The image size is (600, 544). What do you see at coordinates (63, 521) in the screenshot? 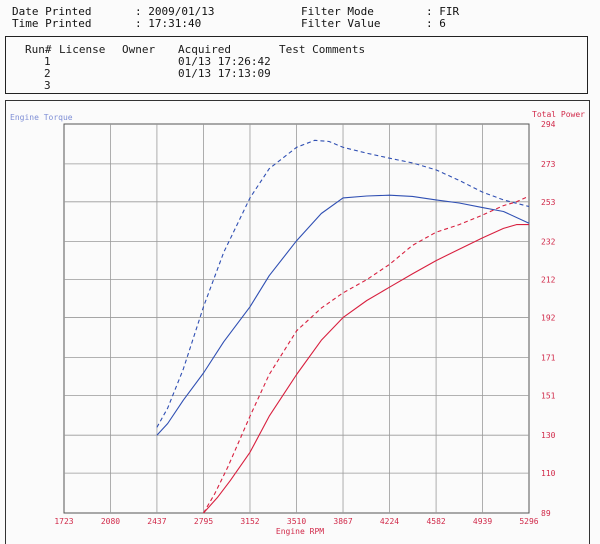
I see `x-tick-label: 1723` at bounding box center [63, 521].